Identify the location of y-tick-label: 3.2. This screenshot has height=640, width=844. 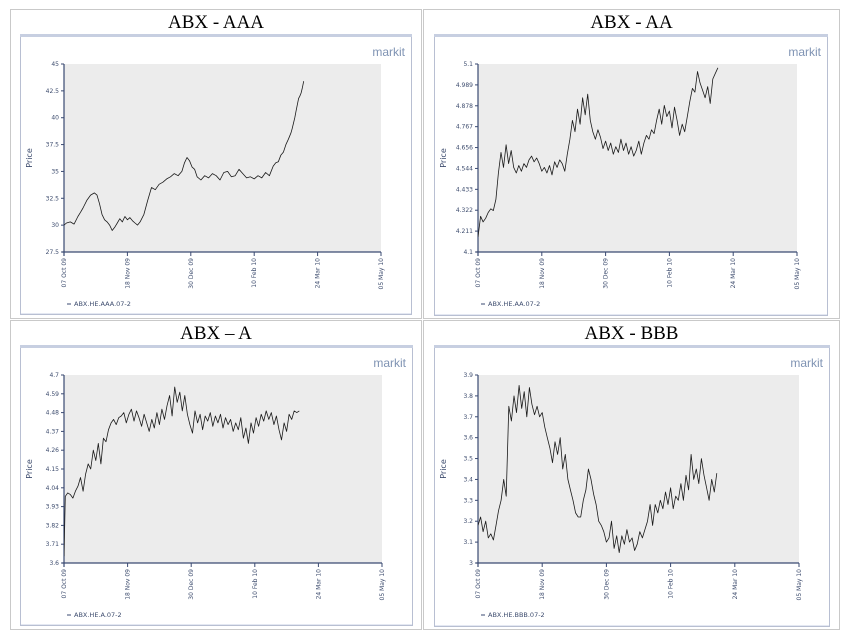
(468, 521).